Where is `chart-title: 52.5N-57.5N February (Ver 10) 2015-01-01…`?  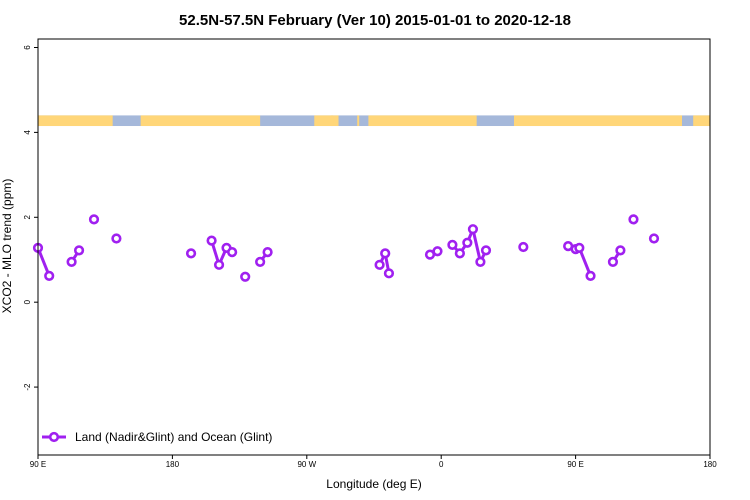 chart-title: 52.5N-57.5N February (Ver 10) 2015-01-01… is located at coordinates (375, 20).